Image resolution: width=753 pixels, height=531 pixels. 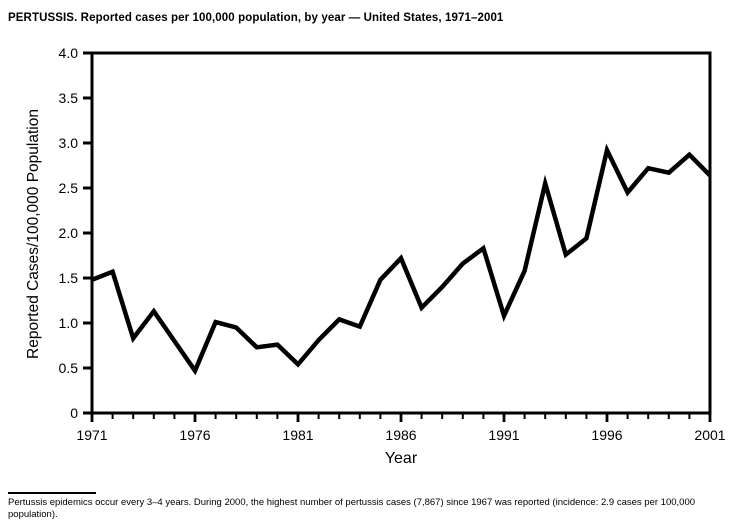 I want to click on y-tick-label: 2.5, so click(x=69, y=188).